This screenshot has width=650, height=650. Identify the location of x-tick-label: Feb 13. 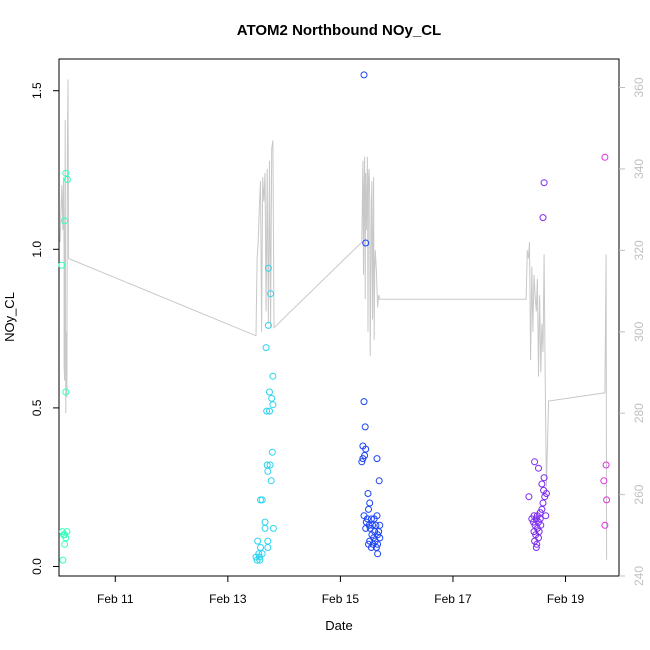
(228, 599).